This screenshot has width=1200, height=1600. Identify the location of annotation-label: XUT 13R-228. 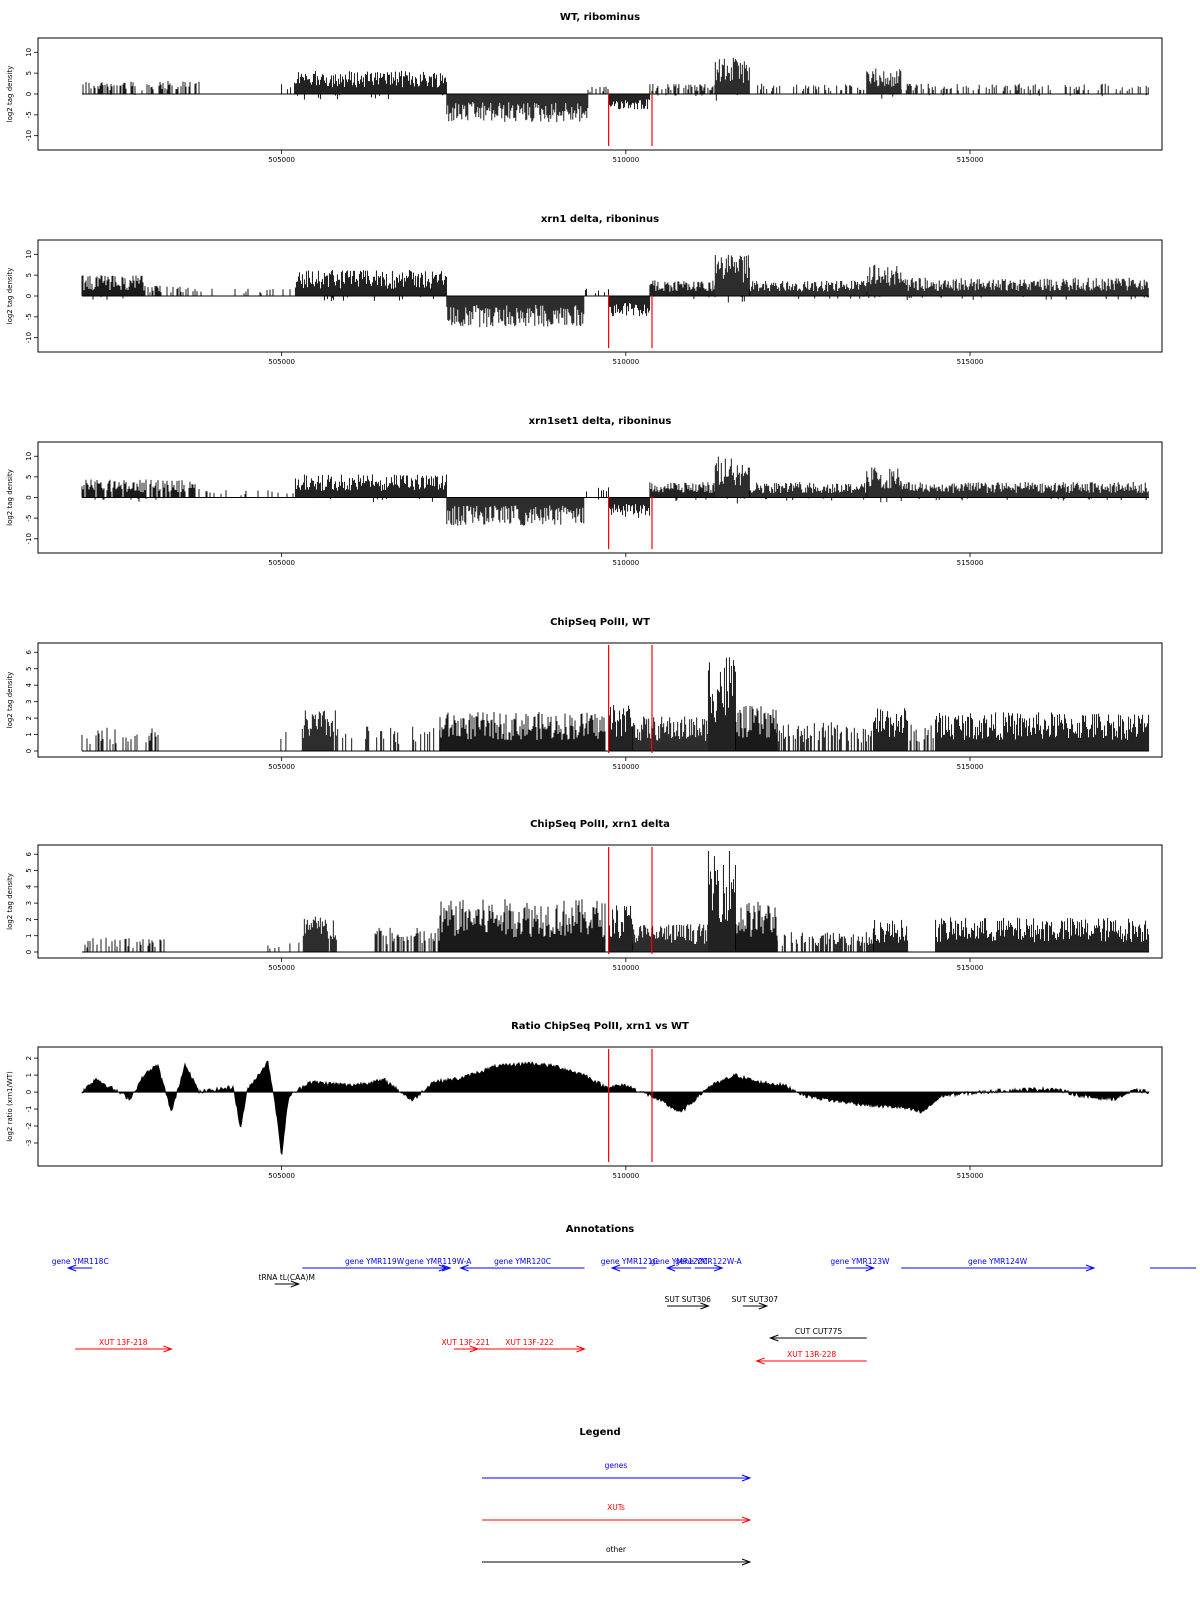
(811, 1354).